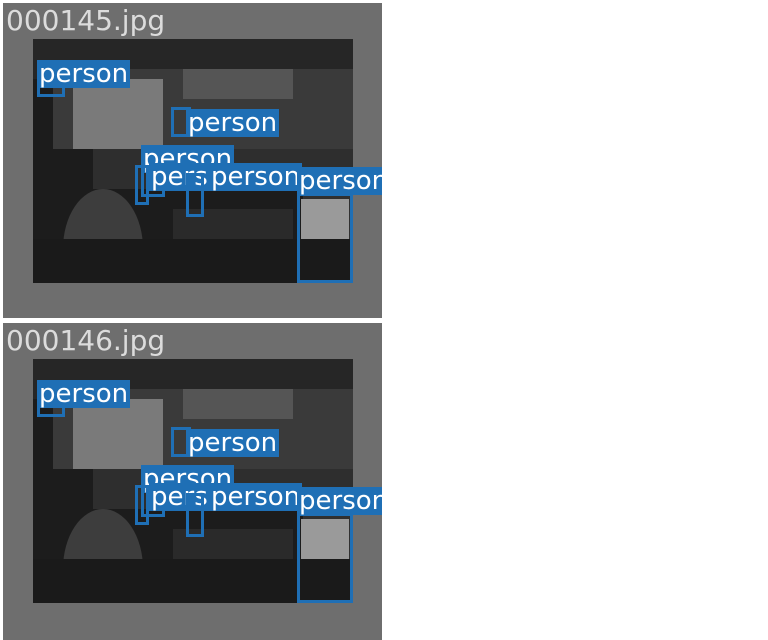 The image size is (768, 640). Describe the element at coordinates (86, 20) in the screenshot. I see `image-filename: 000145.jpg` at that location.